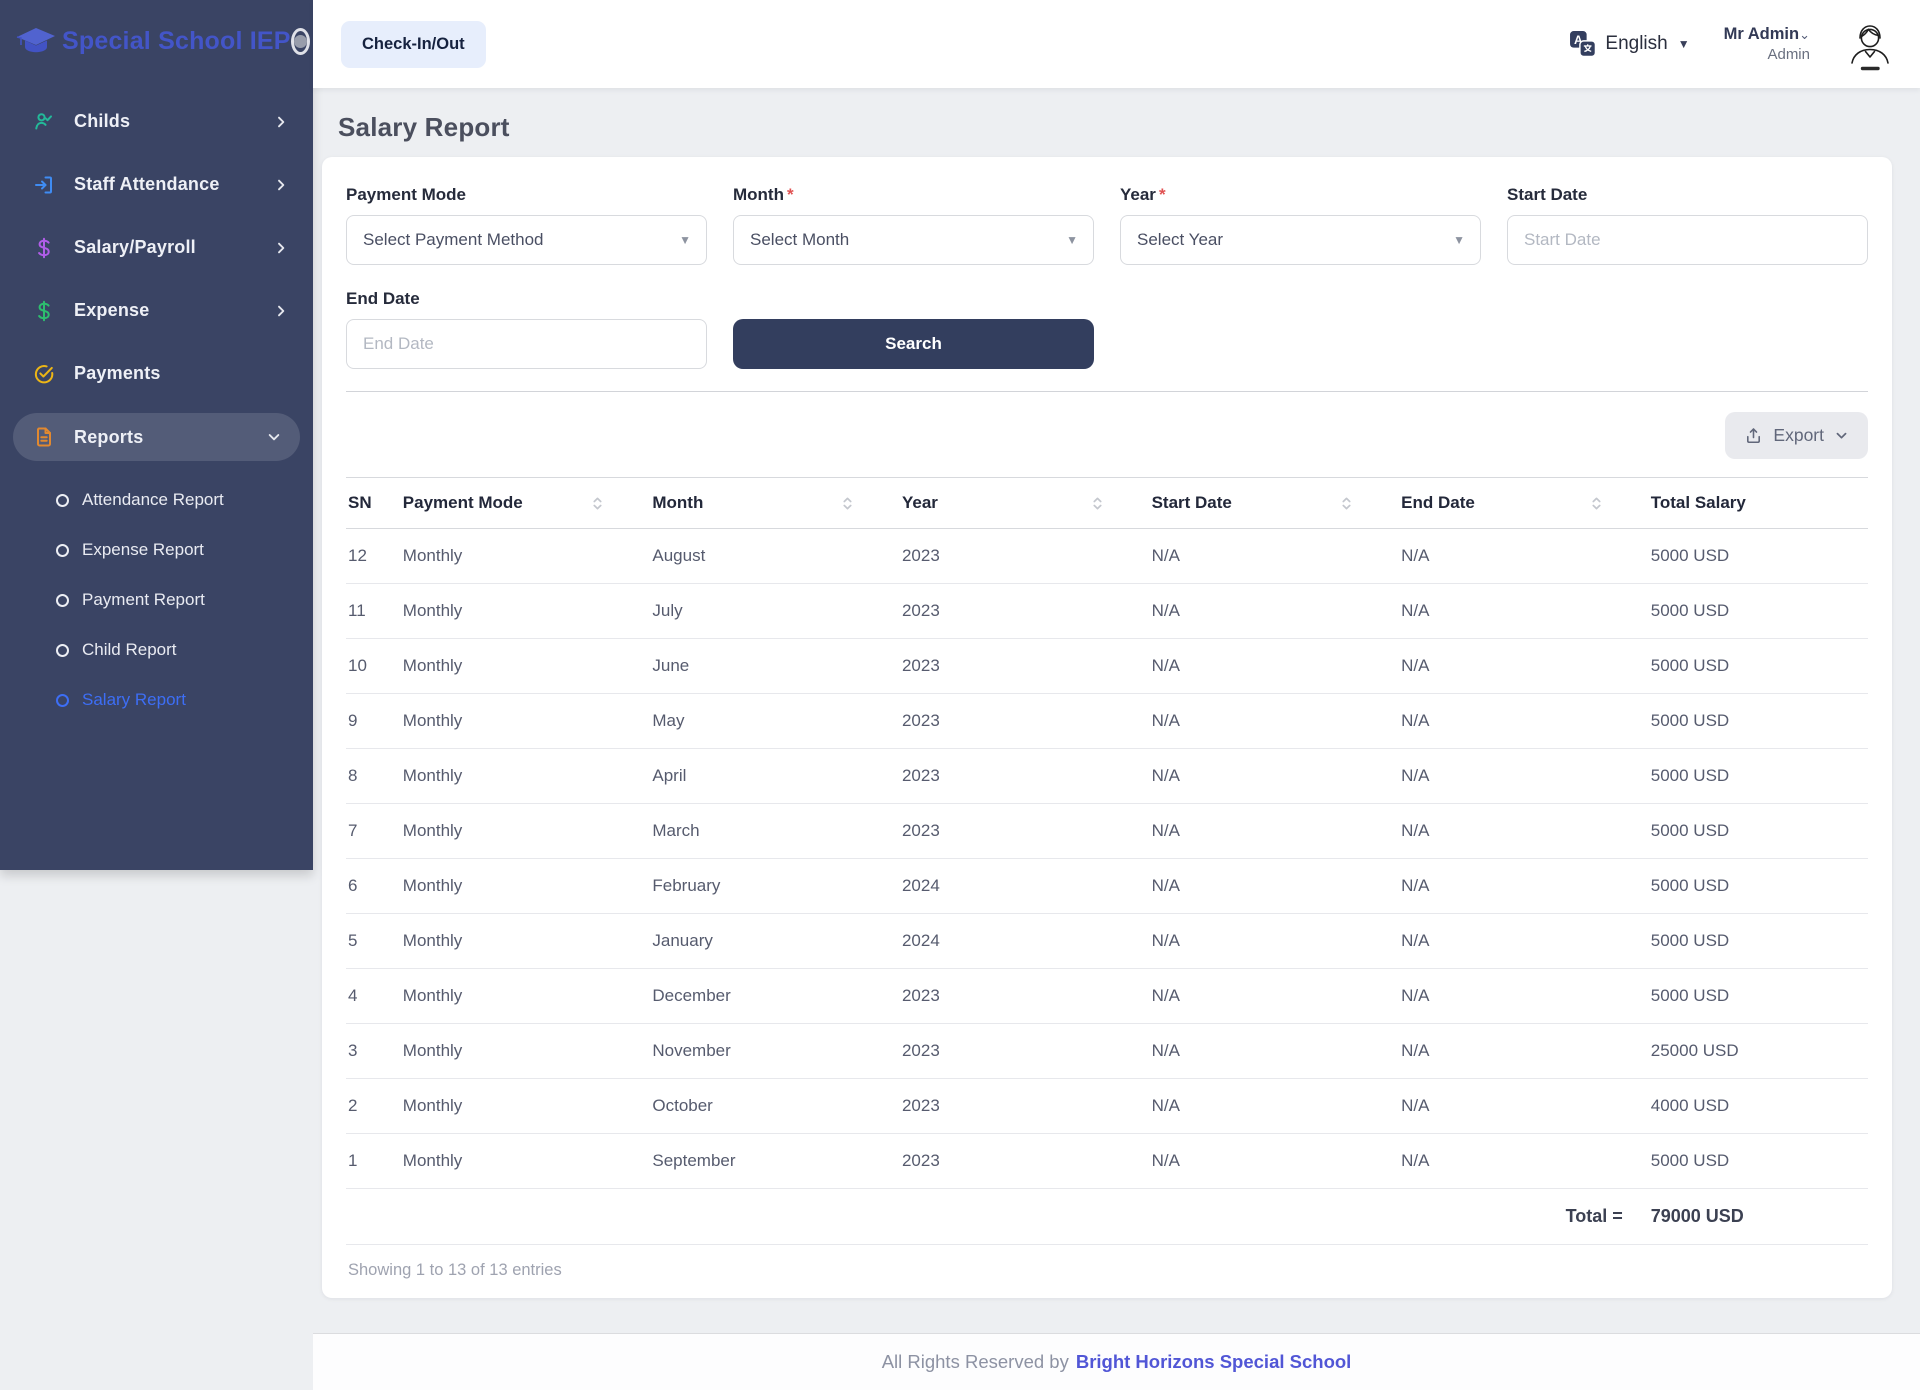 This screenshot has height=1390, width=1920. What do you see at coordinates (176, 40) in the screenshot?
I see `app-title: Special School IEP` at bounding box center [176, 40].